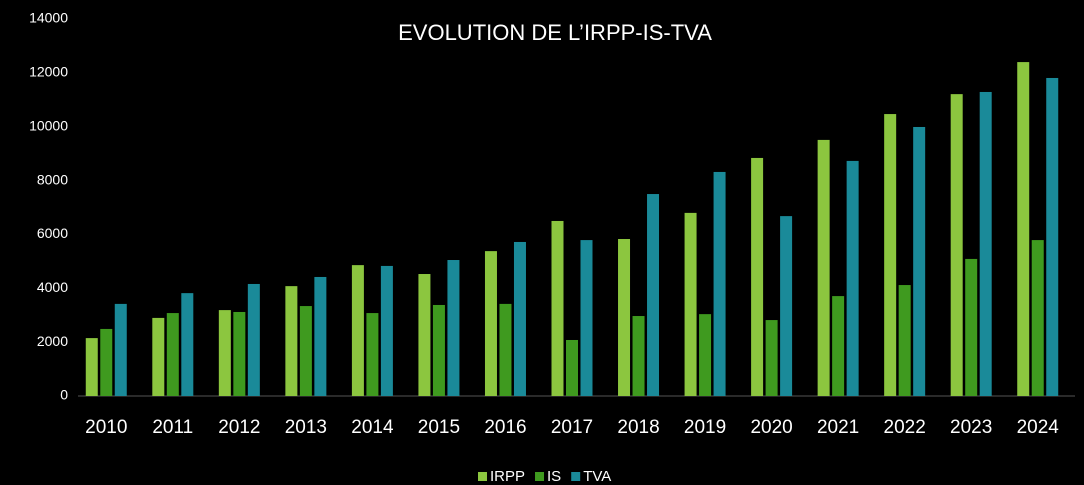 This screenshot has width=1084, height=485. Describe the element at coordinates (52, 341) in the screenshot. I see `y-tick-label: 2000` at that location.